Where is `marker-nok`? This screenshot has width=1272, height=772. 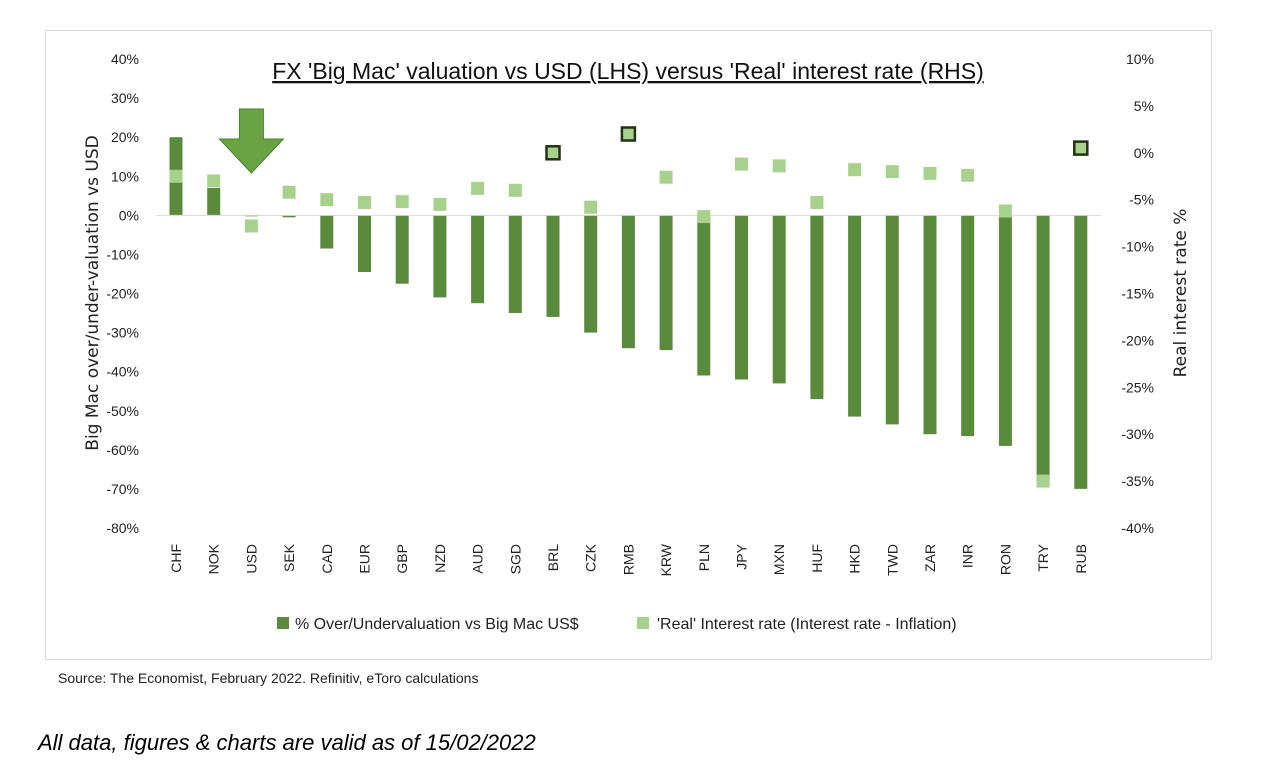 marker-nok is located at coordinates (214, 181).